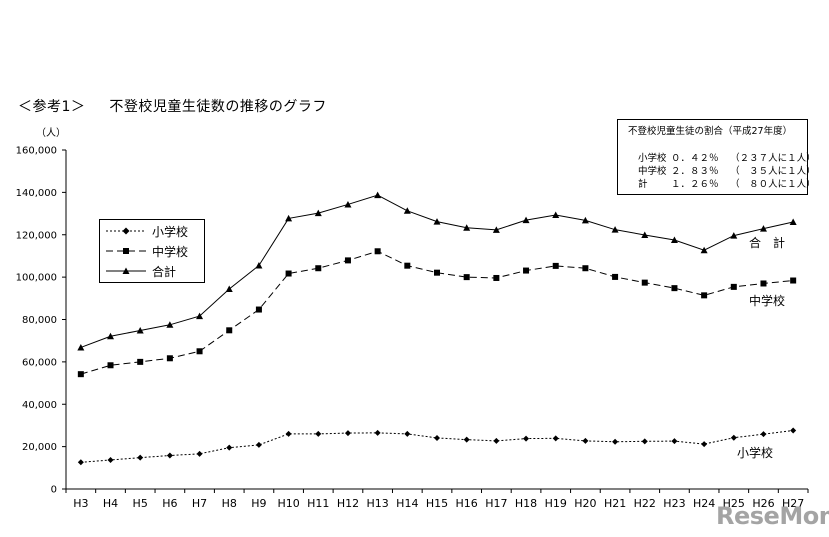 The image size is (829, 537). Describe the element at coordinates (643, 184) in the screenshot. I see `info-row-name: 計` at that location.